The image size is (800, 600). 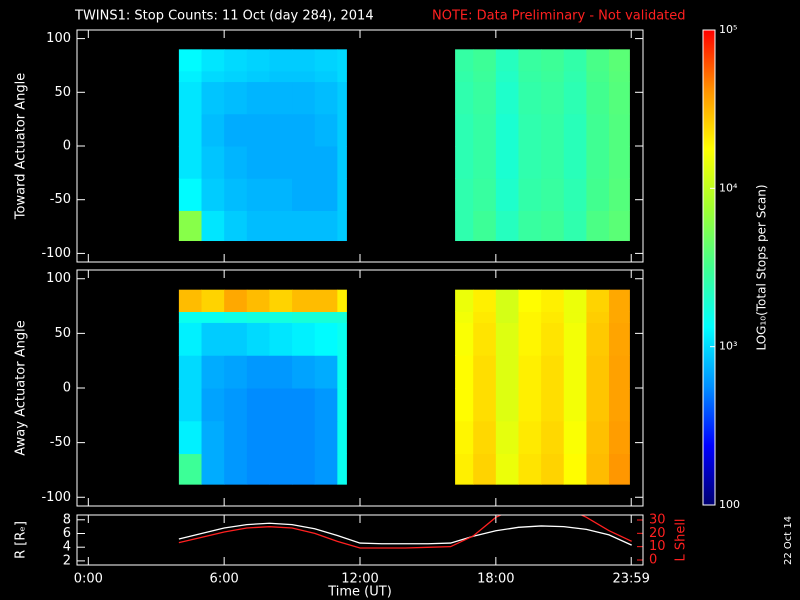 I want to click on colorbar-tick-label: 10³, so click(x=728, y=346).